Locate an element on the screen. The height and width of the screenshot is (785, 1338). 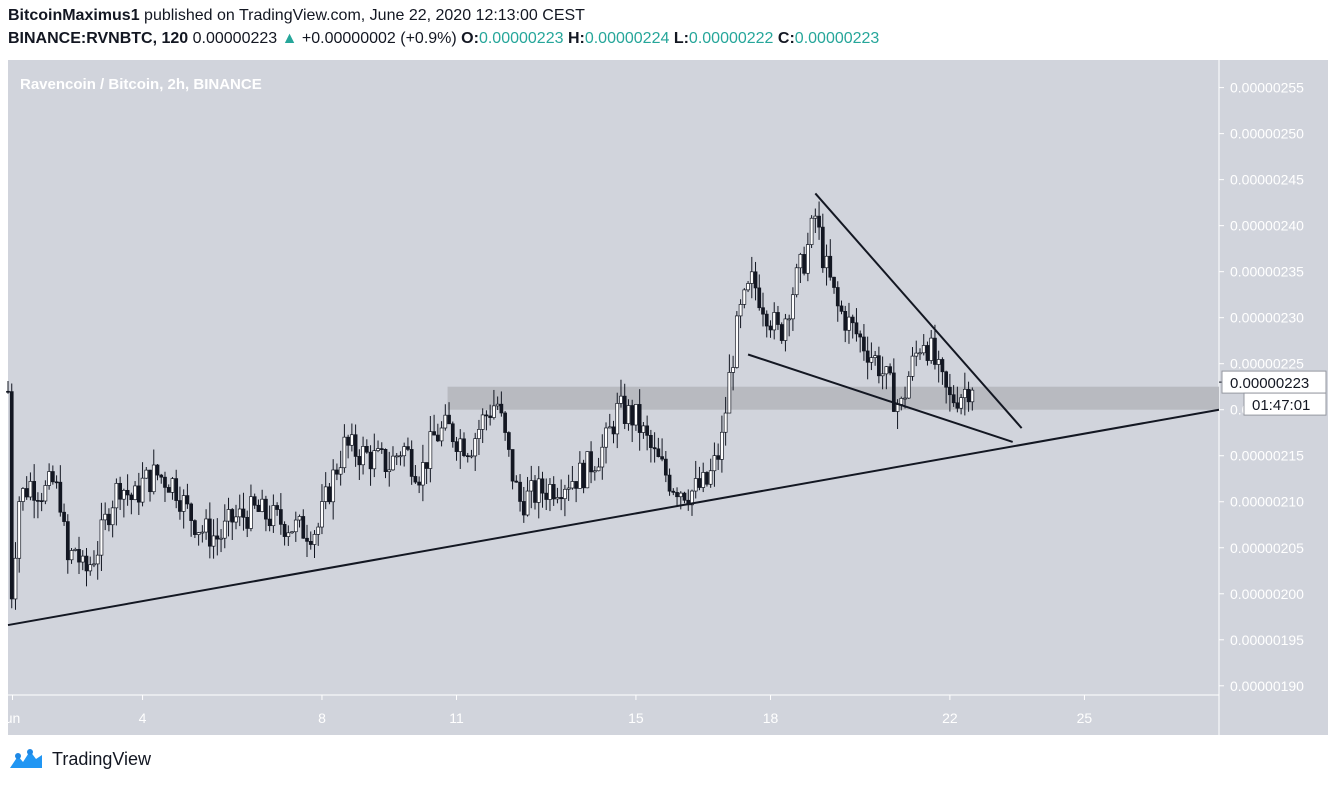
y-tick-label: 0.00000190 is located at coordinates (1267, 686).